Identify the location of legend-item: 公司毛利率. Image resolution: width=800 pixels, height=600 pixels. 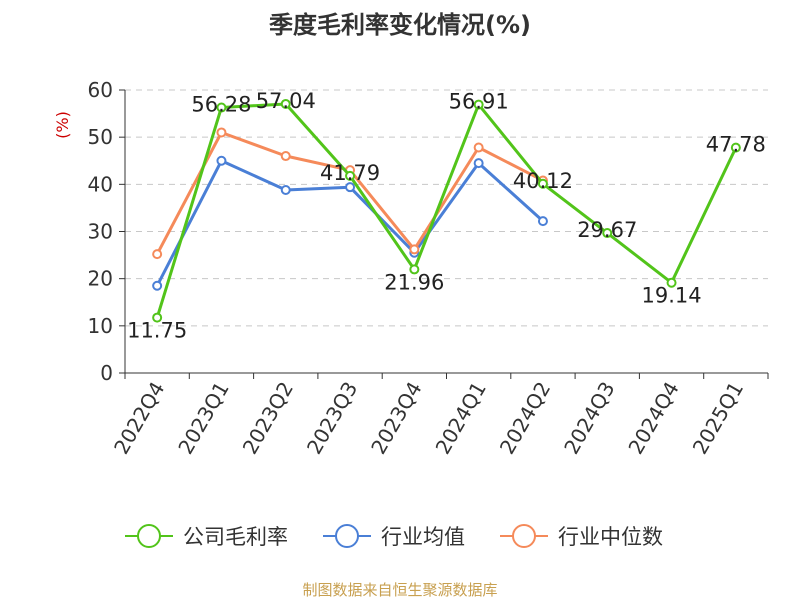
(206, 536).